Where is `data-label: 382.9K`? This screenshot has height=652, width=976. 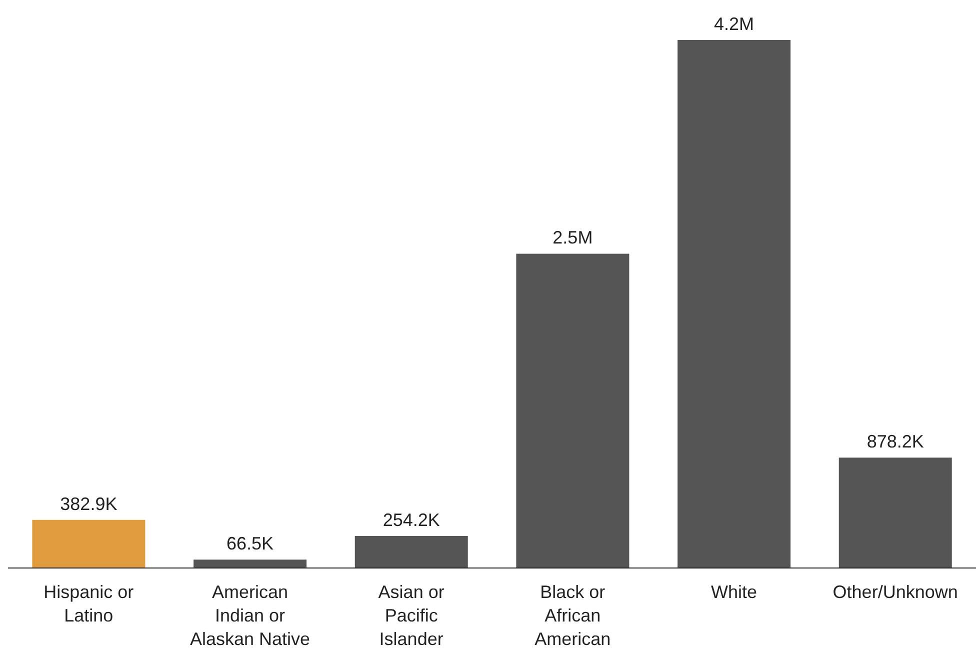 data-label: 382.9K is located at coordinates (89, 504).